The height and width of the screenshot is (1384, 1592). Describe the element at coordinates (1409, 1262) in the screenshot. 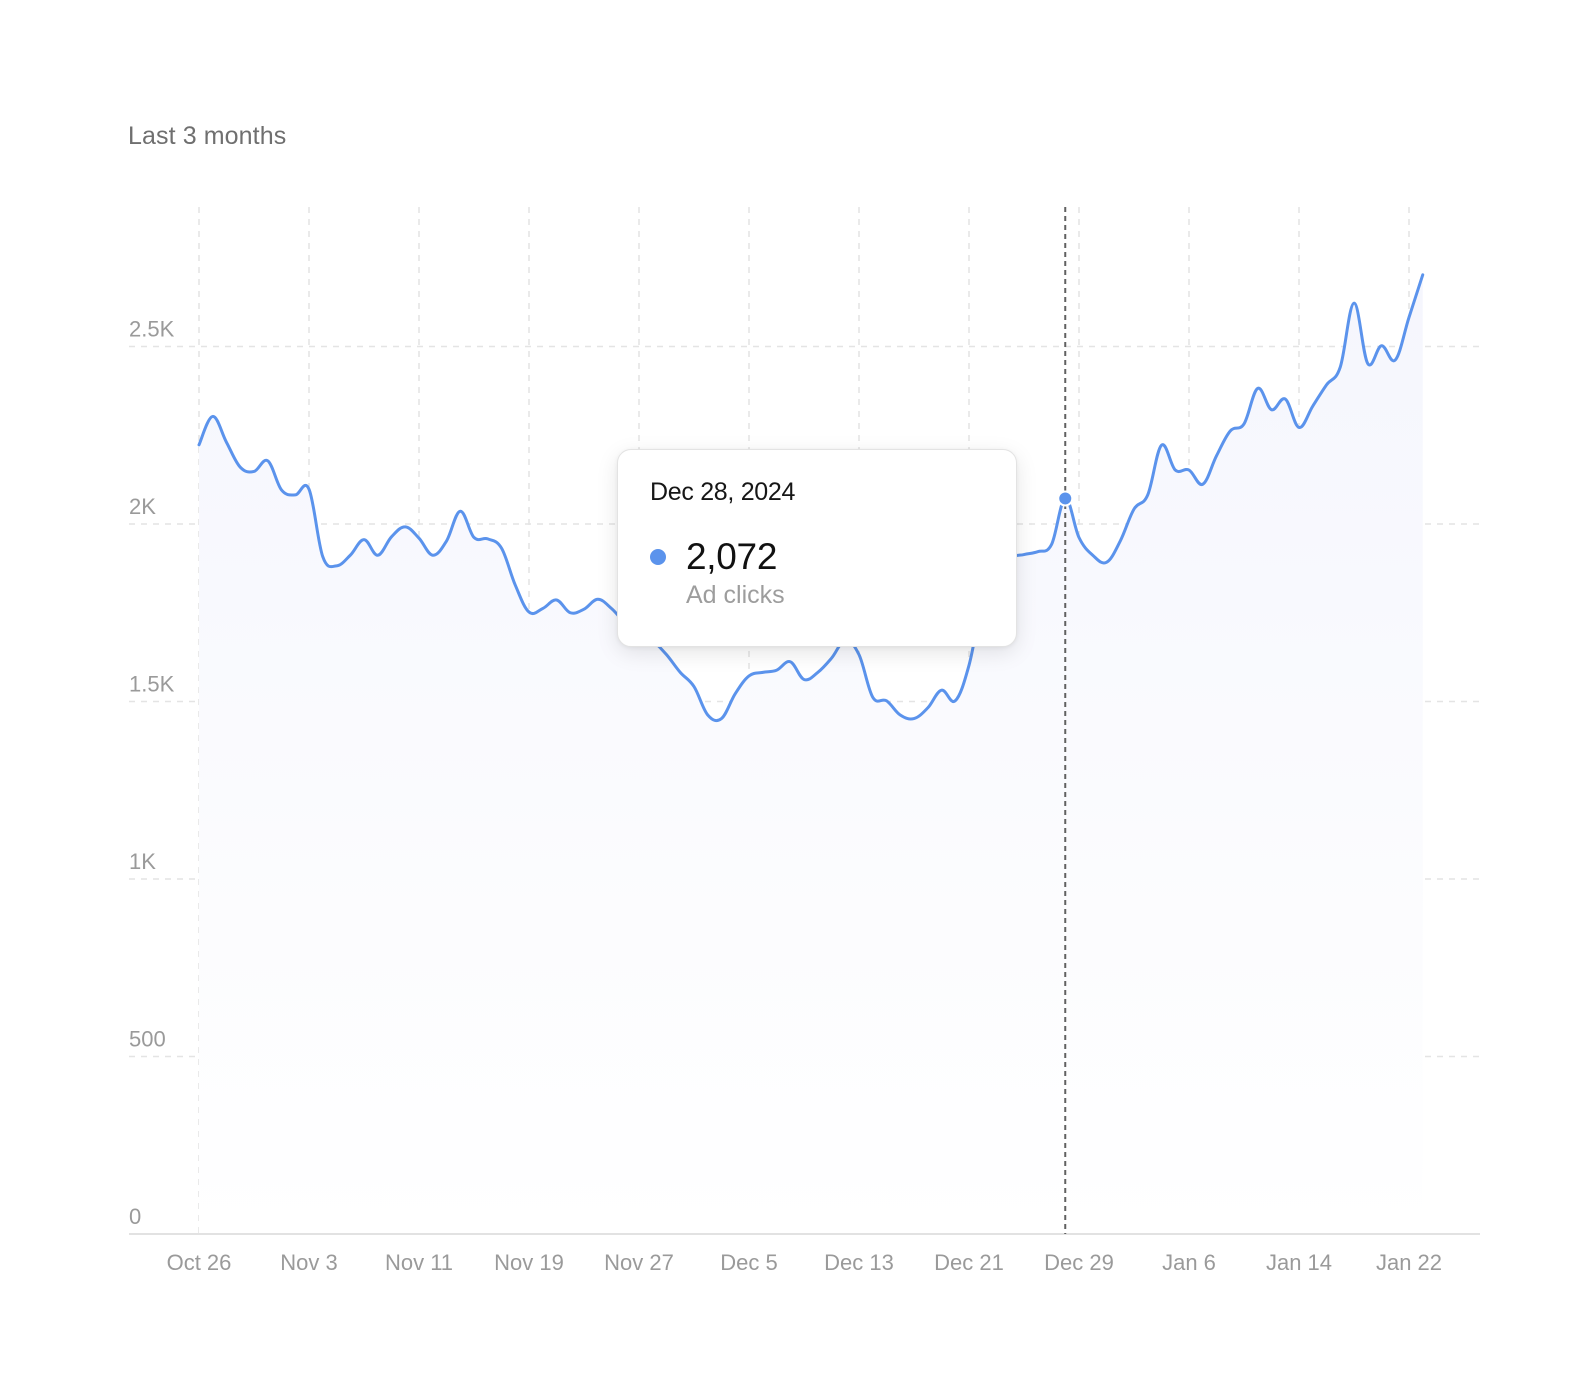

I see `x-tick-label: Jan 22` at that location.